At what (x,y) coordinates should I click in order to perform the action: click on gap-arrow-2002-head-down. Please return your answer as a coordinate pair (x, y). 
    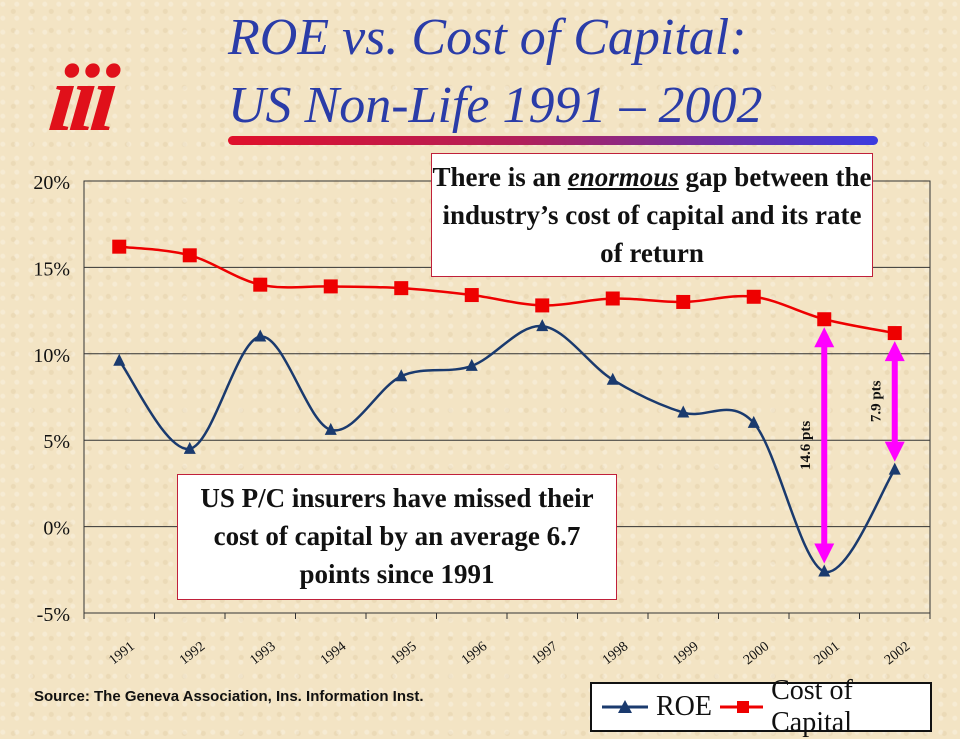
    Looking at the image, I should click on (894, 451).